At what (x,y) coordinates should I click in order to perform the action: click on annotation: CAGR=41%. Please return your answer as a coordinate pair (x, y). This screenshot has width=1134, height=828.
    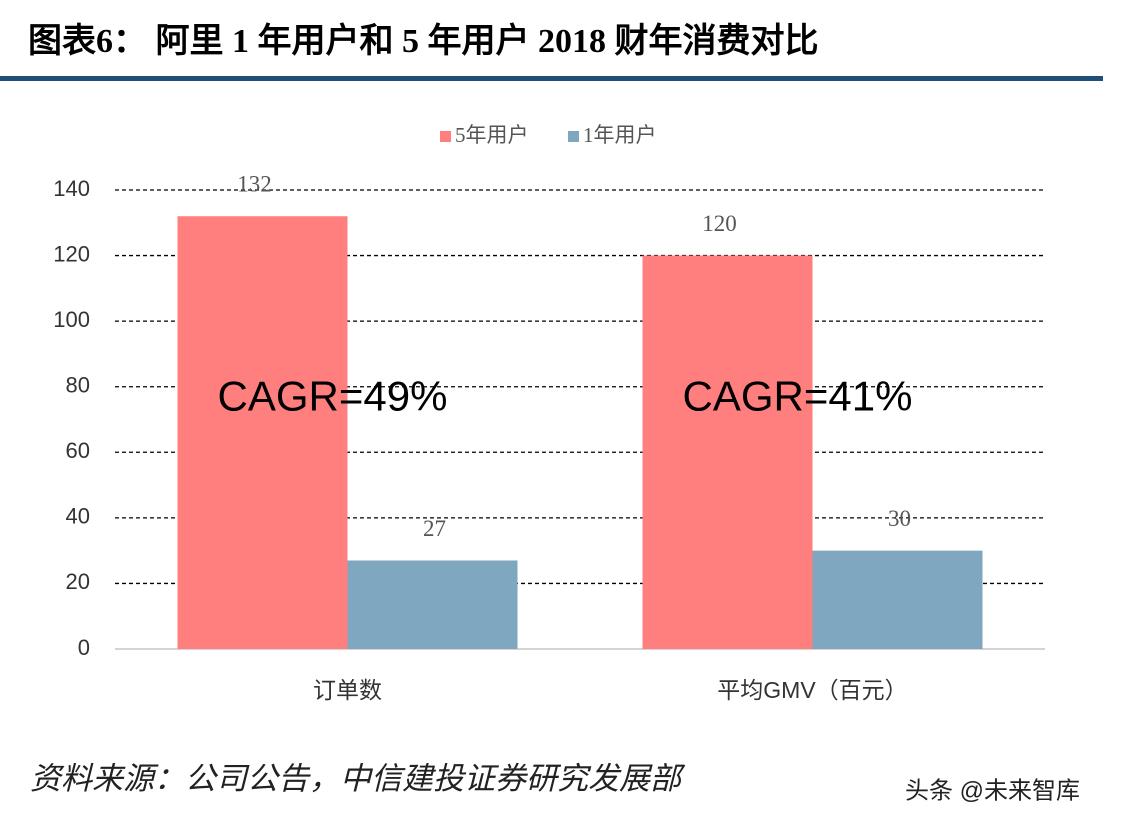
    Looking at the image, I should click on (798, 396).